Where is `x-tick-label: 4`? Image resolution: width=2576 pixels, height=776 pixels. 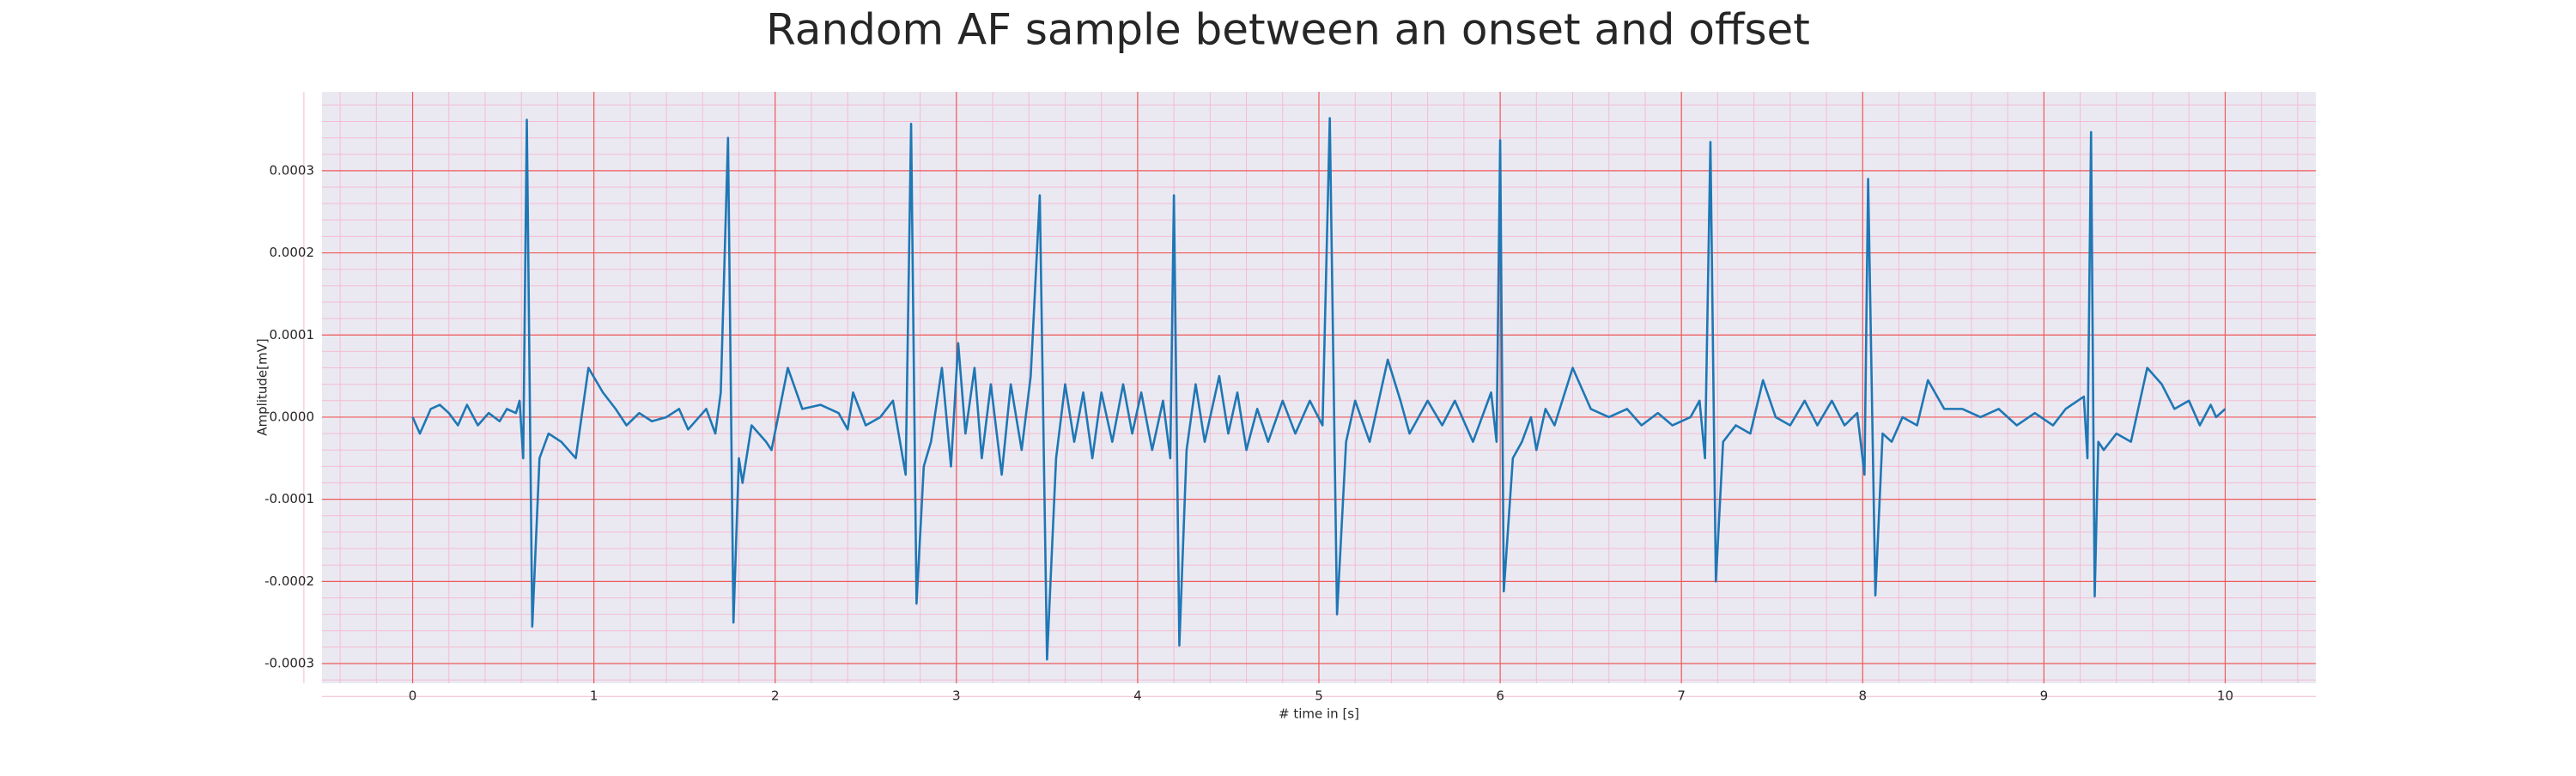 x-tick-label: 4 is located at coordinates (1137, 696).